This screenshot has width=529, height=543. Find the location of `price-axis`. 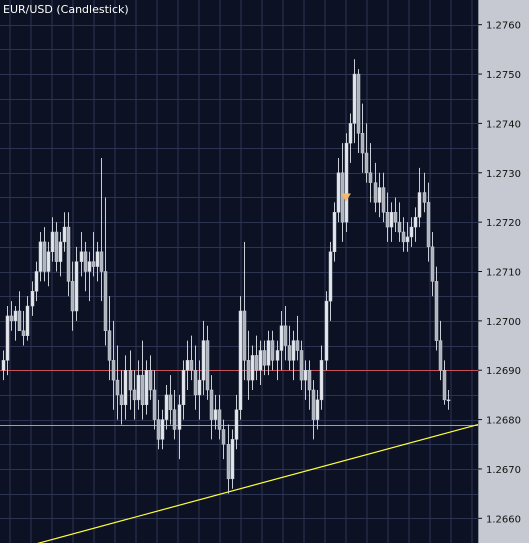

price-axis is located at coordinates (503, 271).